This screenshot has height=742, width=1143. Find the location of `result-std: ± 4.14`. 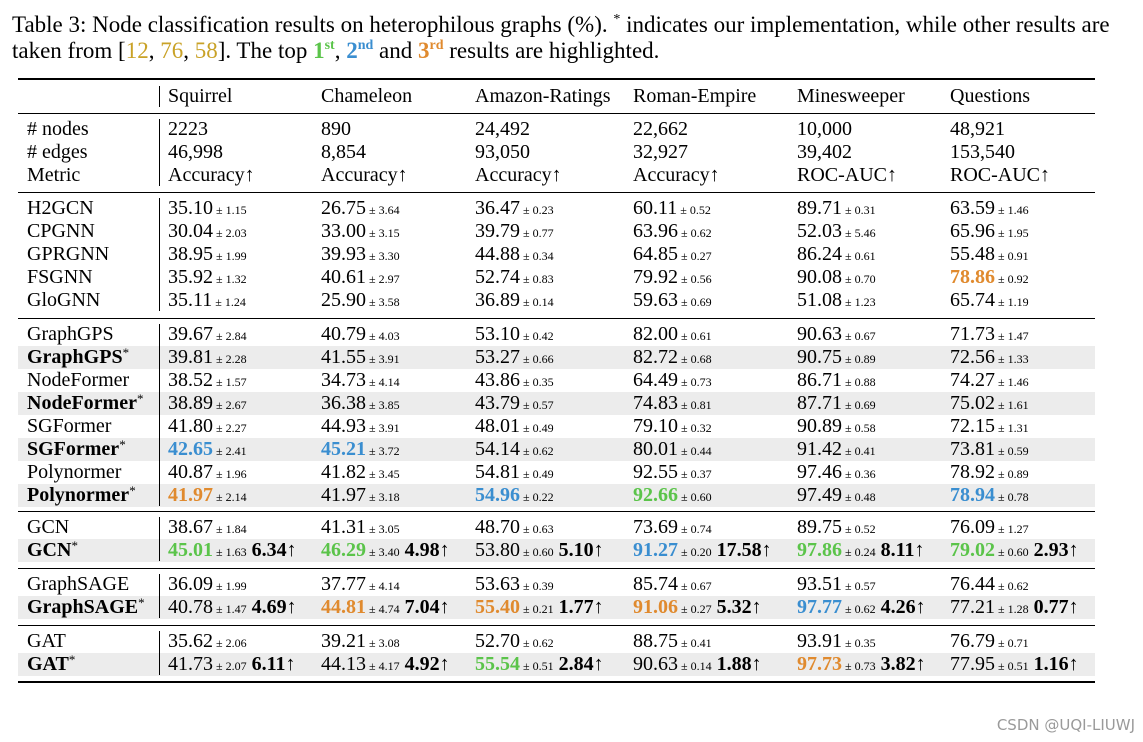

result-std: ± 4.14 is located at coordinates (383, 586).